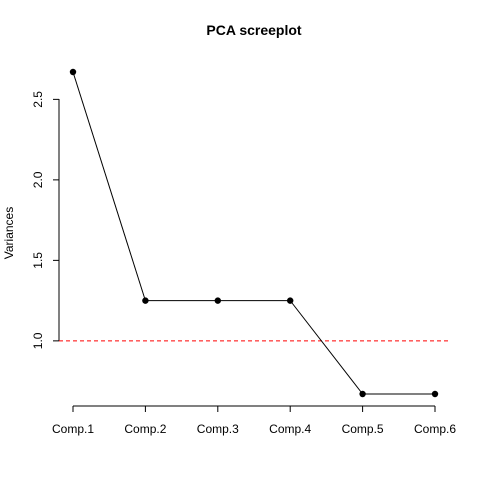 The width and height of the screenshot is (480, 480). I want to click on y-tick-label: 1.5, so click(38, 260).